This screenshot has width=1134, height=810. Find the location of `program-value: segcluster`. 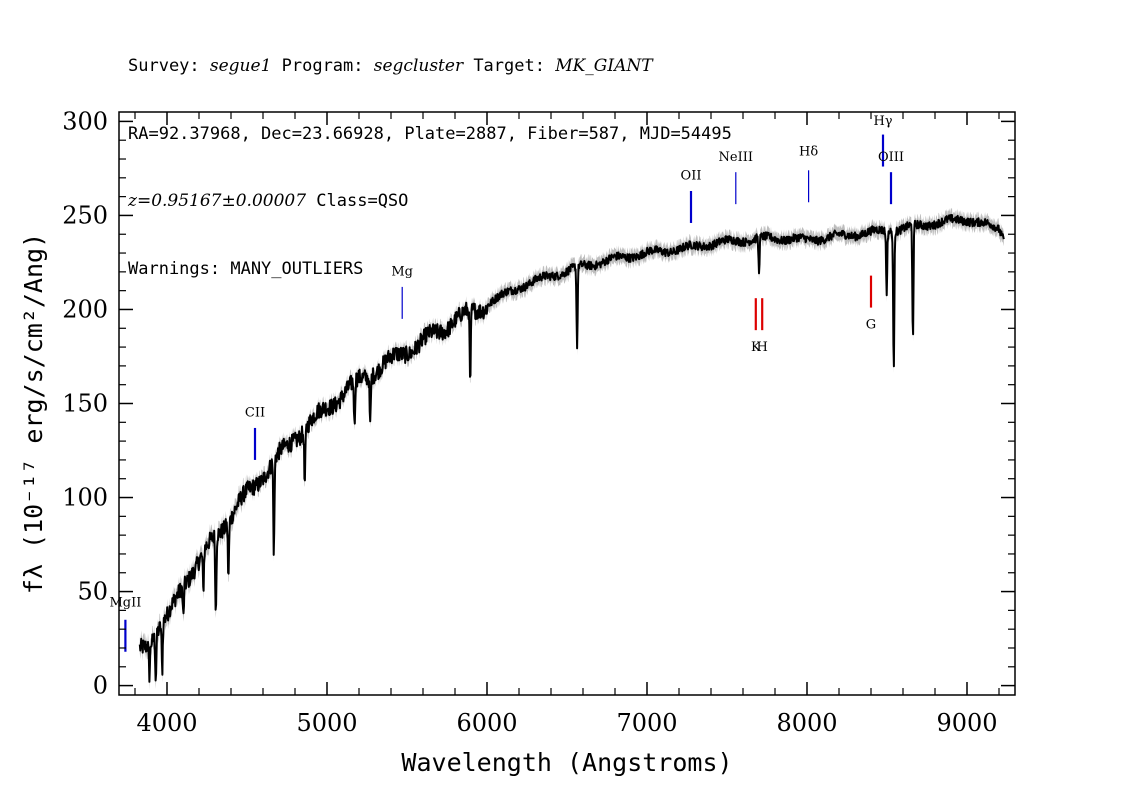

program-value: segcluster is located at coordinates (418, 66).